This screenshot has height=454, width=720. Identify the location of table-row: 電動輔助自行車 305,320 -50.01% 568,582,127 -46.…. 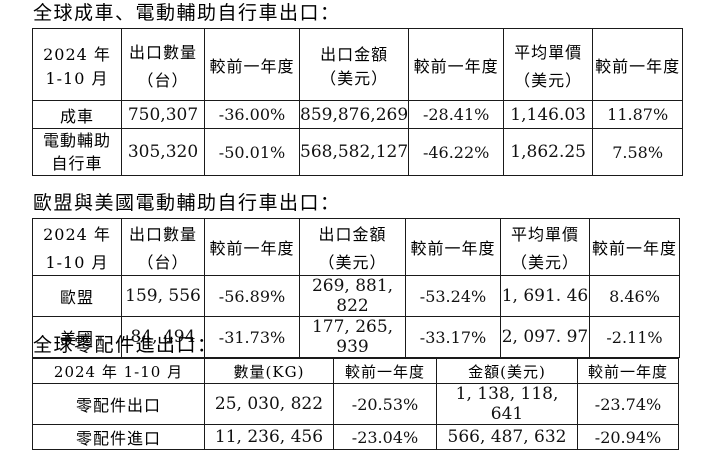
(358, 152).